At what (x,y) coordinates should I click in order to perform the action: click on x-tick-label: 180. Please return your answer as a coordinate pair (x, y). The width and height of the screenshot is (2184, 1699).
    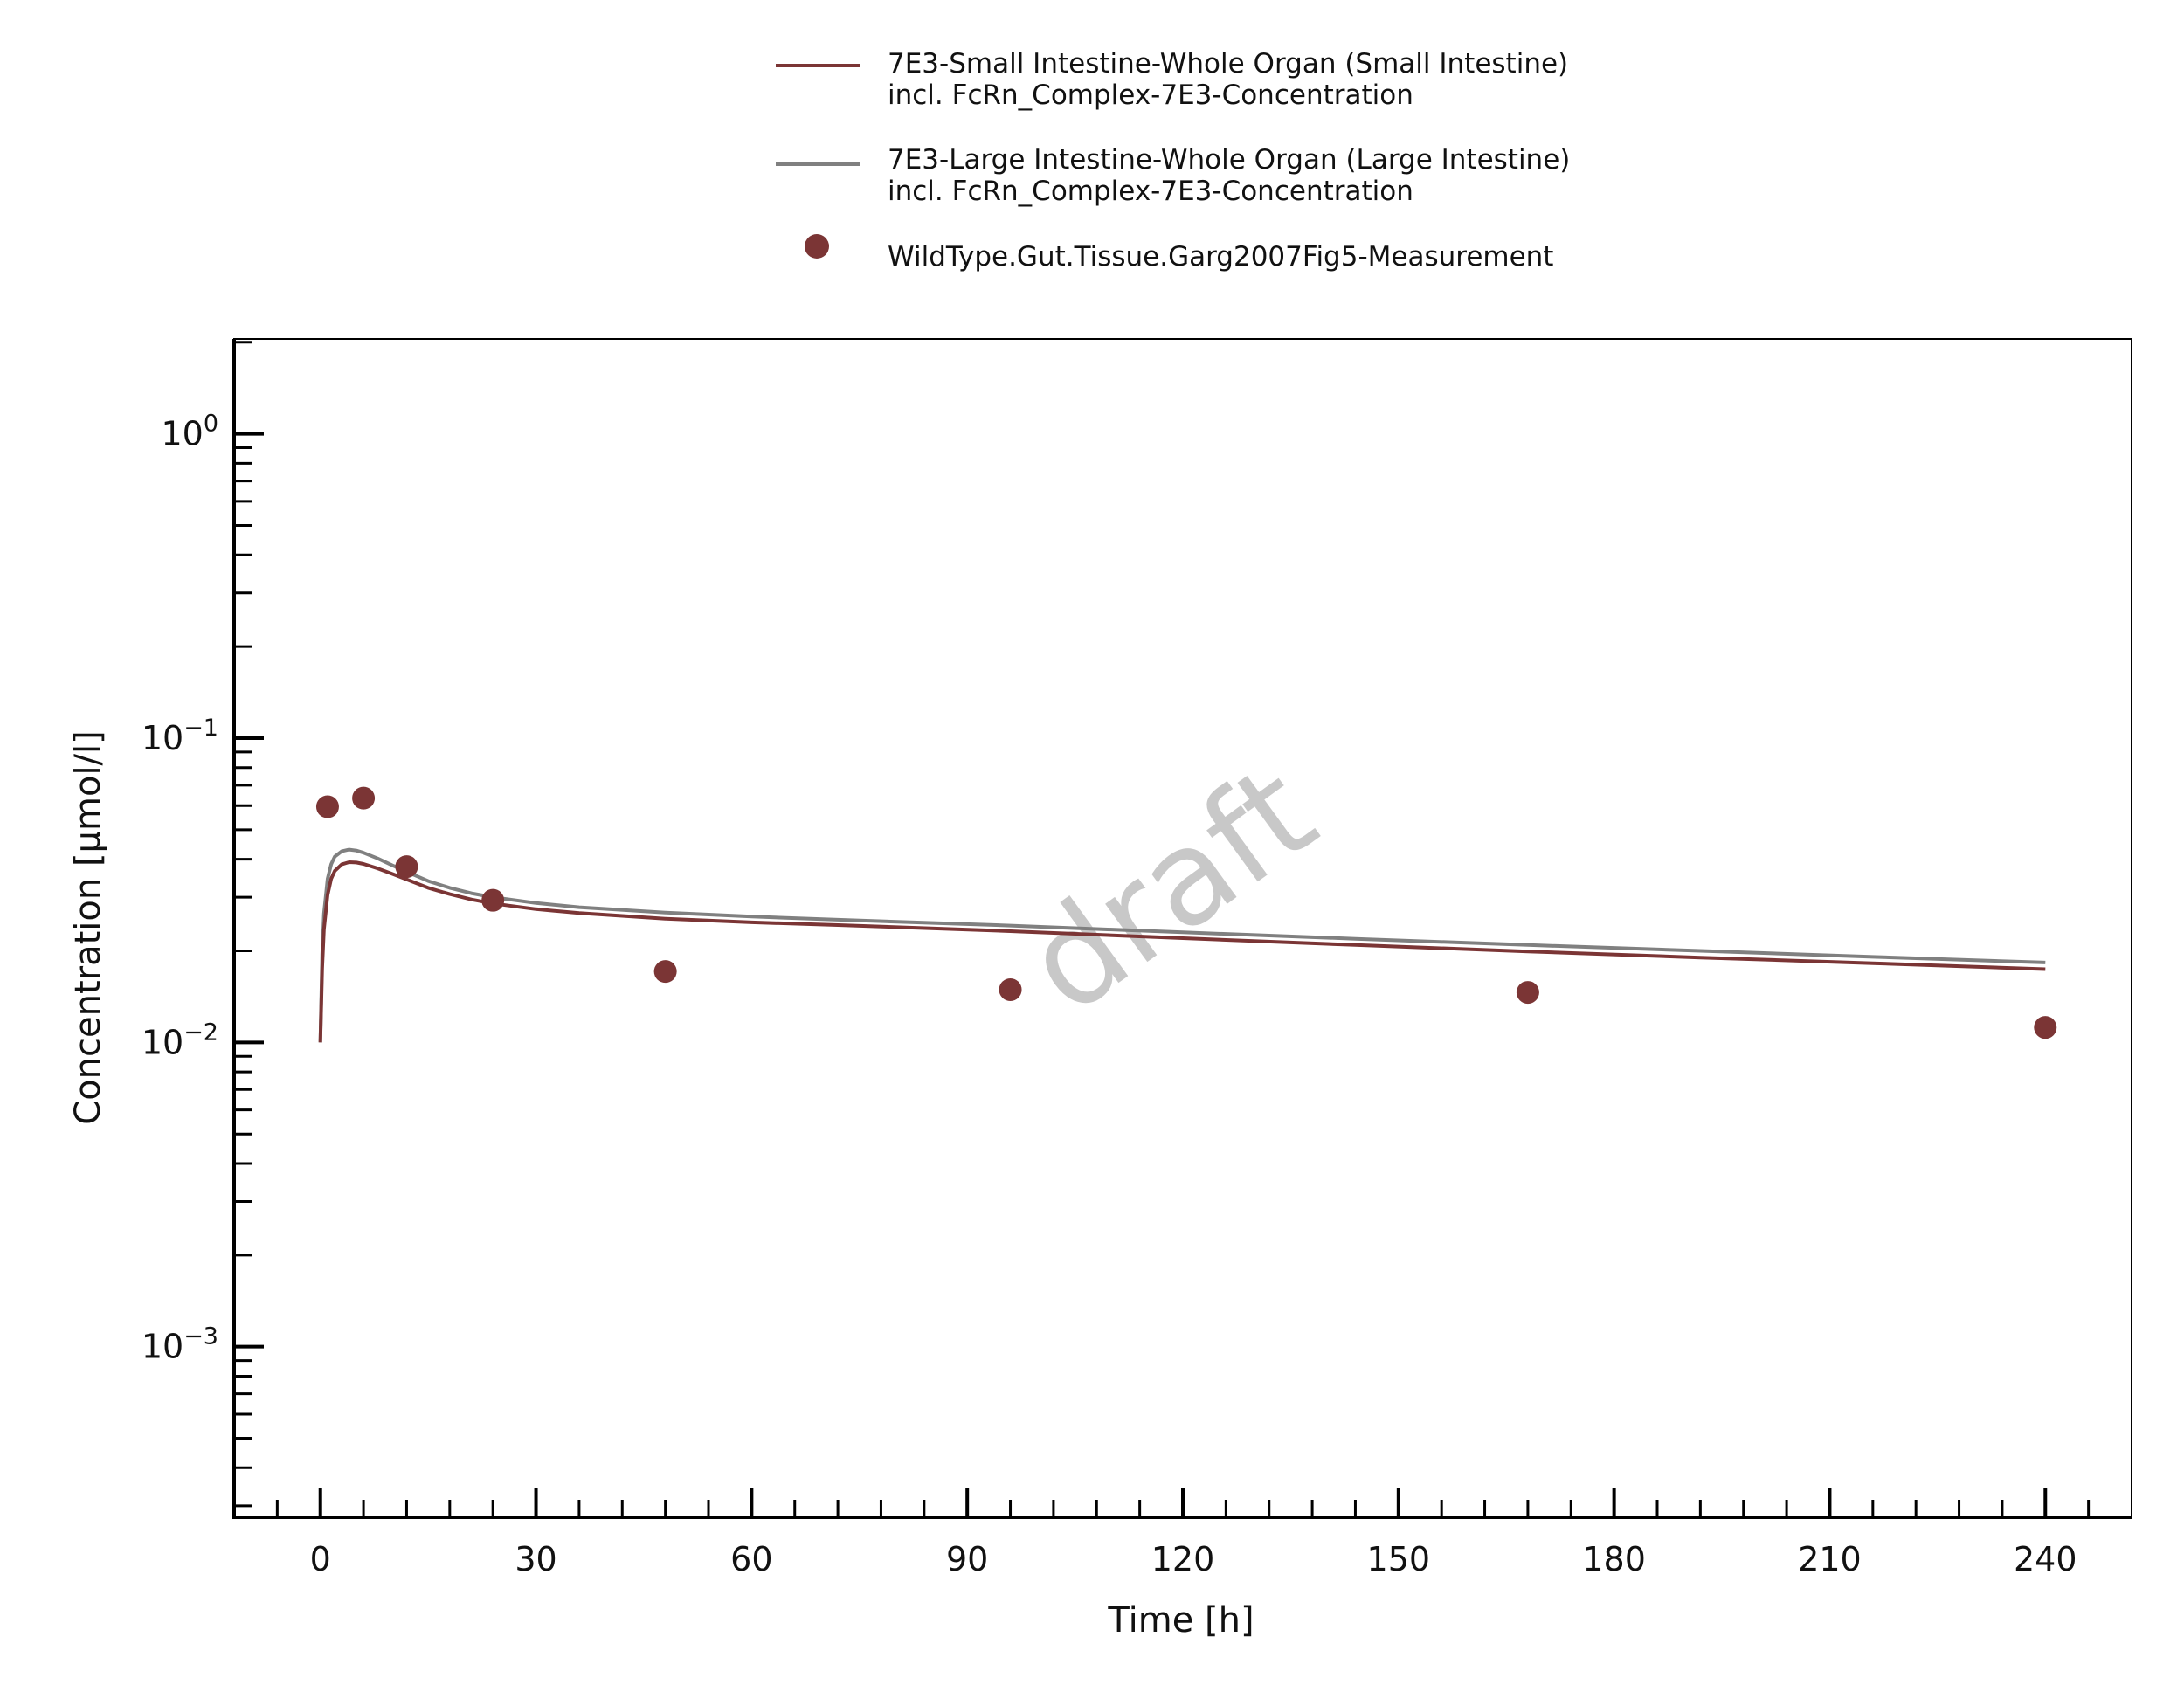
    Looking at the image, I should click on (1614, 1559).